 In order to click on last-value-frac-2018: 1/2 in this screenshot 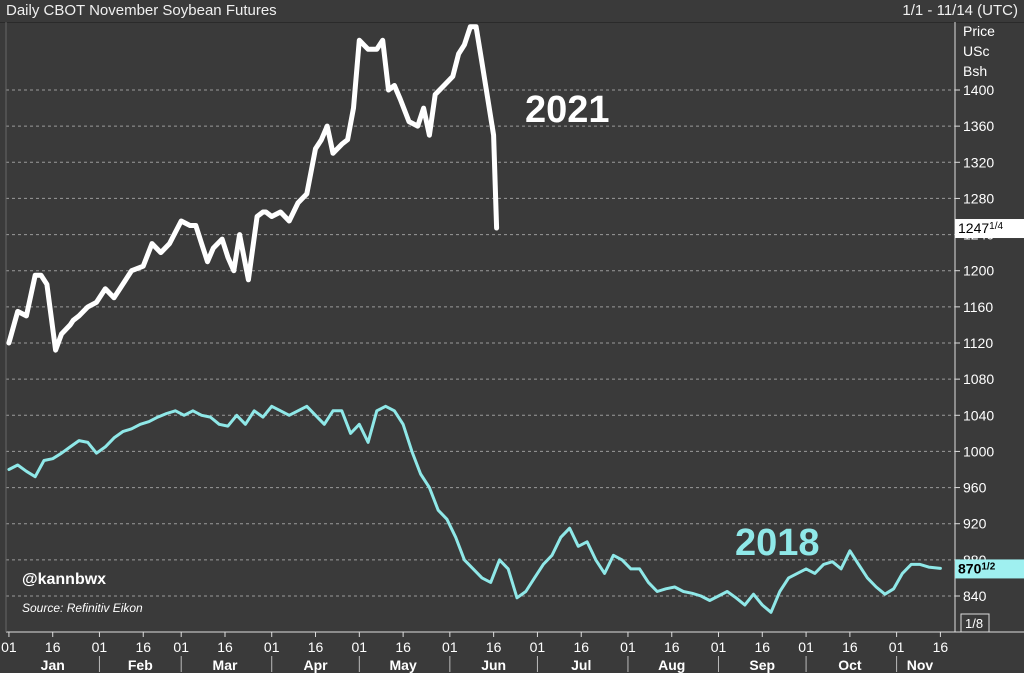, I will do `click(988, 566)`.